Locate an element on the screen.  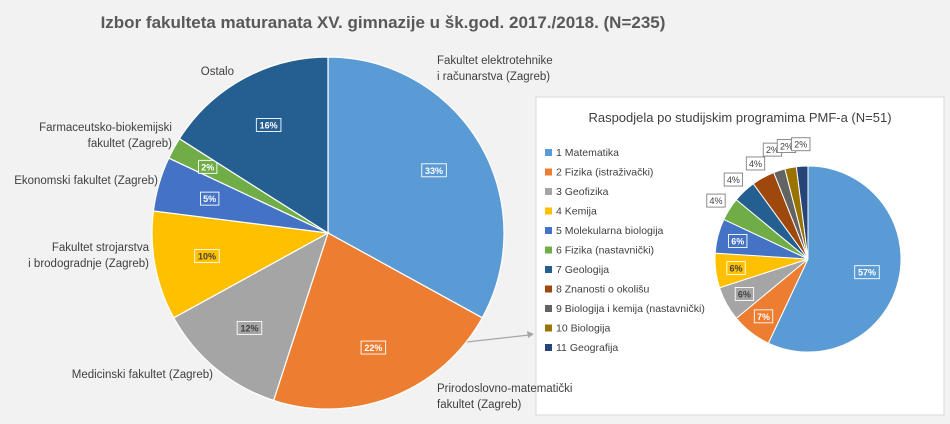
main-slice-value: 2% is located at coordinates (207, 167).